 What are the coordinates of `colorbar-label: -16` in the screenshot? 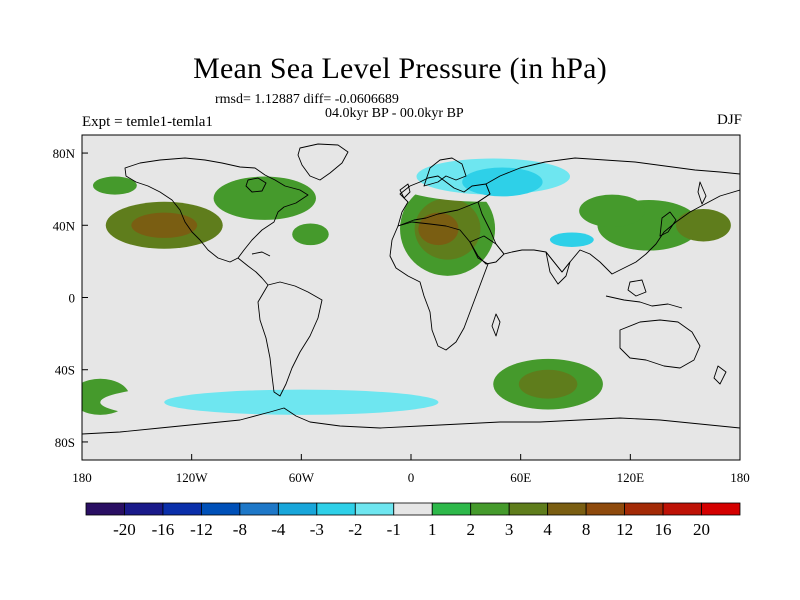 It's located at (163, 529).